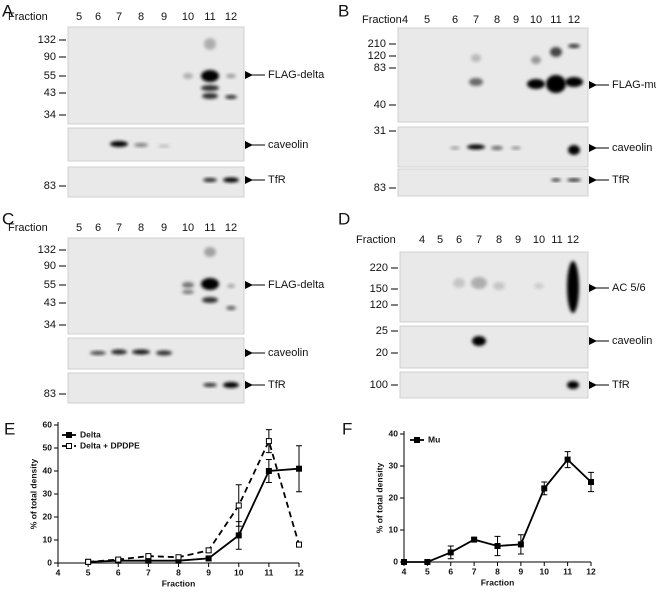 The image size is (656, 592). What do you see at coordinates (110, 445) in the screenshot?
I see `legend-label: Delta + DPDPE` at bounding box center [110, 445].